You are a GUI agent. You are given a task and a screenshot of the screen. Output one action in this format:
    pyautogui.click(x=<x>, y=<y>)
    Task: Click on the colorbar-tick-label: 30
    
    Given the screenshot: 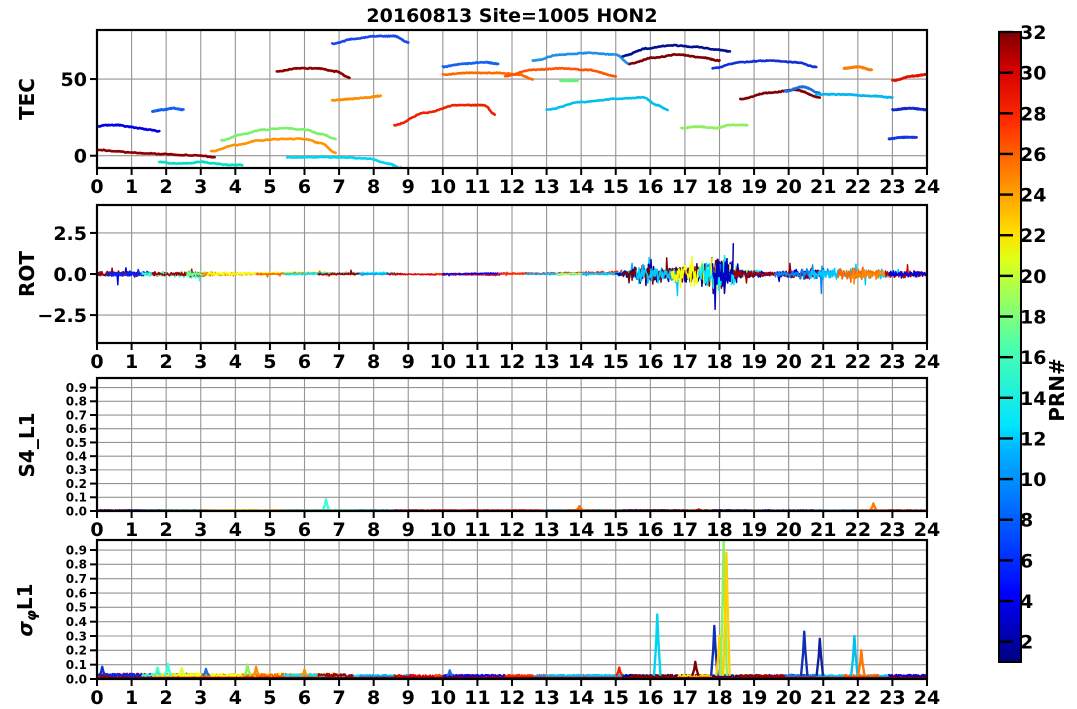 What is the action you would take?
    pyautogui.click(x=1033, y=74)
    